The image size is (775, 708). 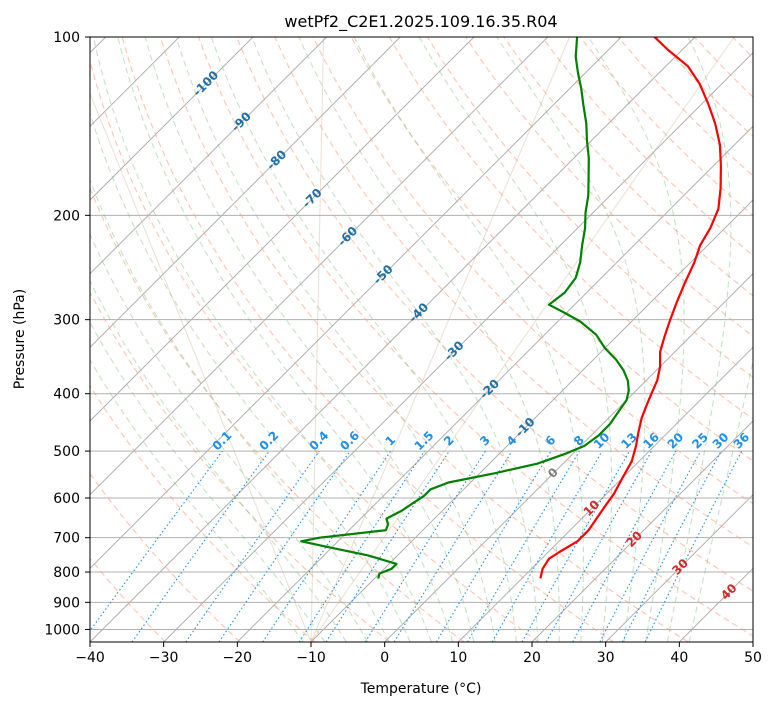 What do you see at coordinates (66, 321) in the screenshot?
I see `y-tick-label: 300` at bounding box center [66, 321].